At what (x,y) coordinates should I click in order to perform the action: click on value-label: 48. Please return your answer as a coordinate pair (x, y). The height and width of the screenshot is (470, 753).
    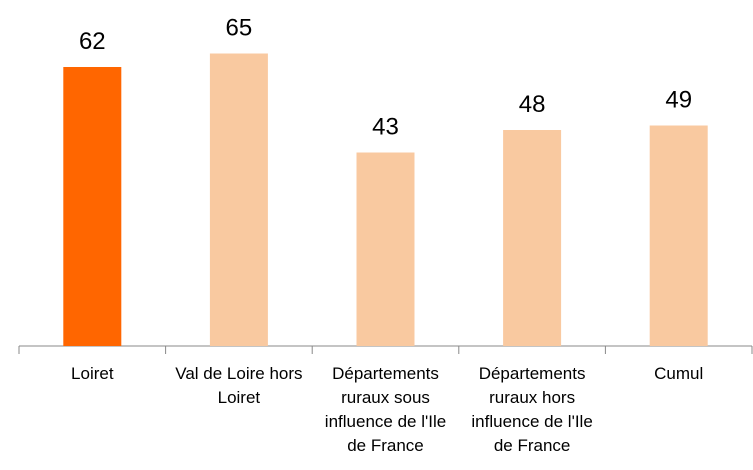
    Looking at the image, I should click on (532, 104).